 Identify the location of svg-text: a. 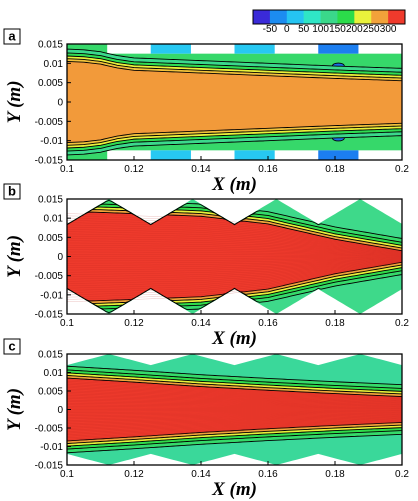
(12, 36).